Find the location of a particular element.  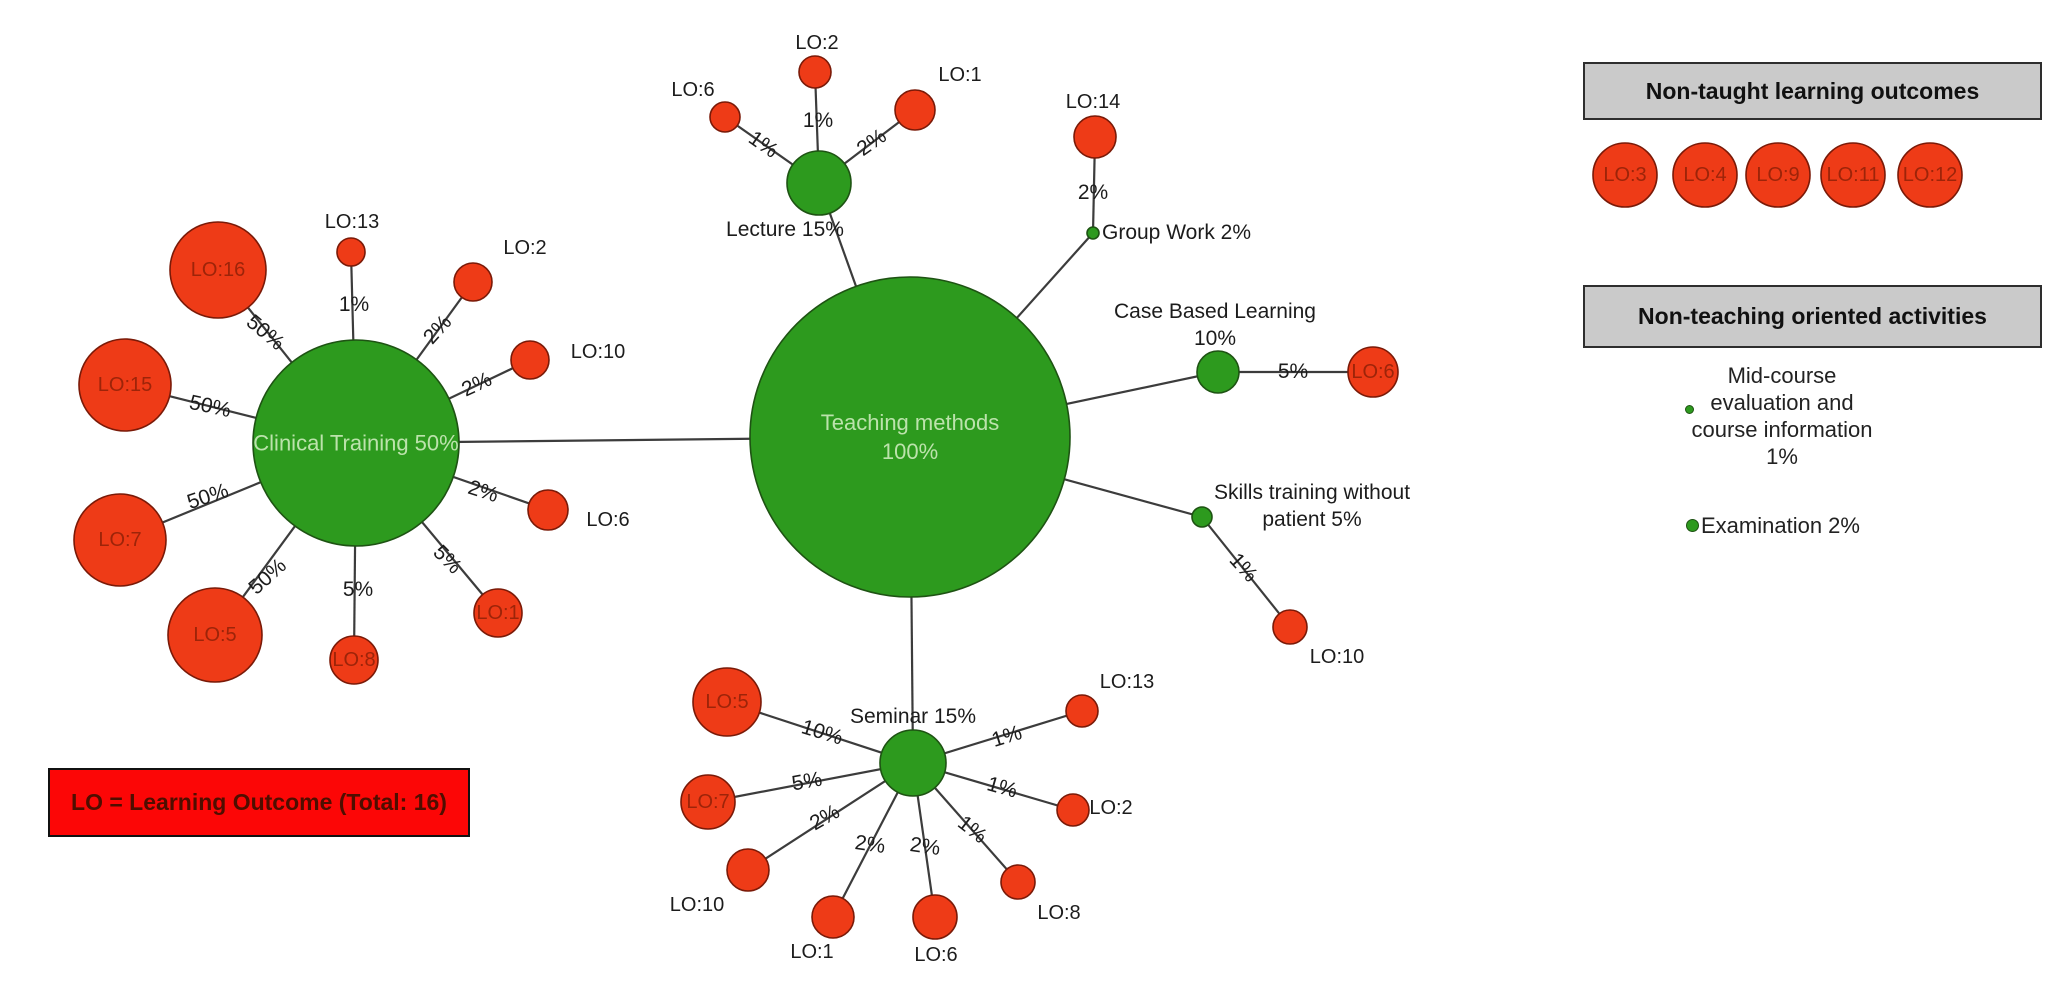

node-g-lo14-label: LO:14 is located at coordinates (1093, 102).